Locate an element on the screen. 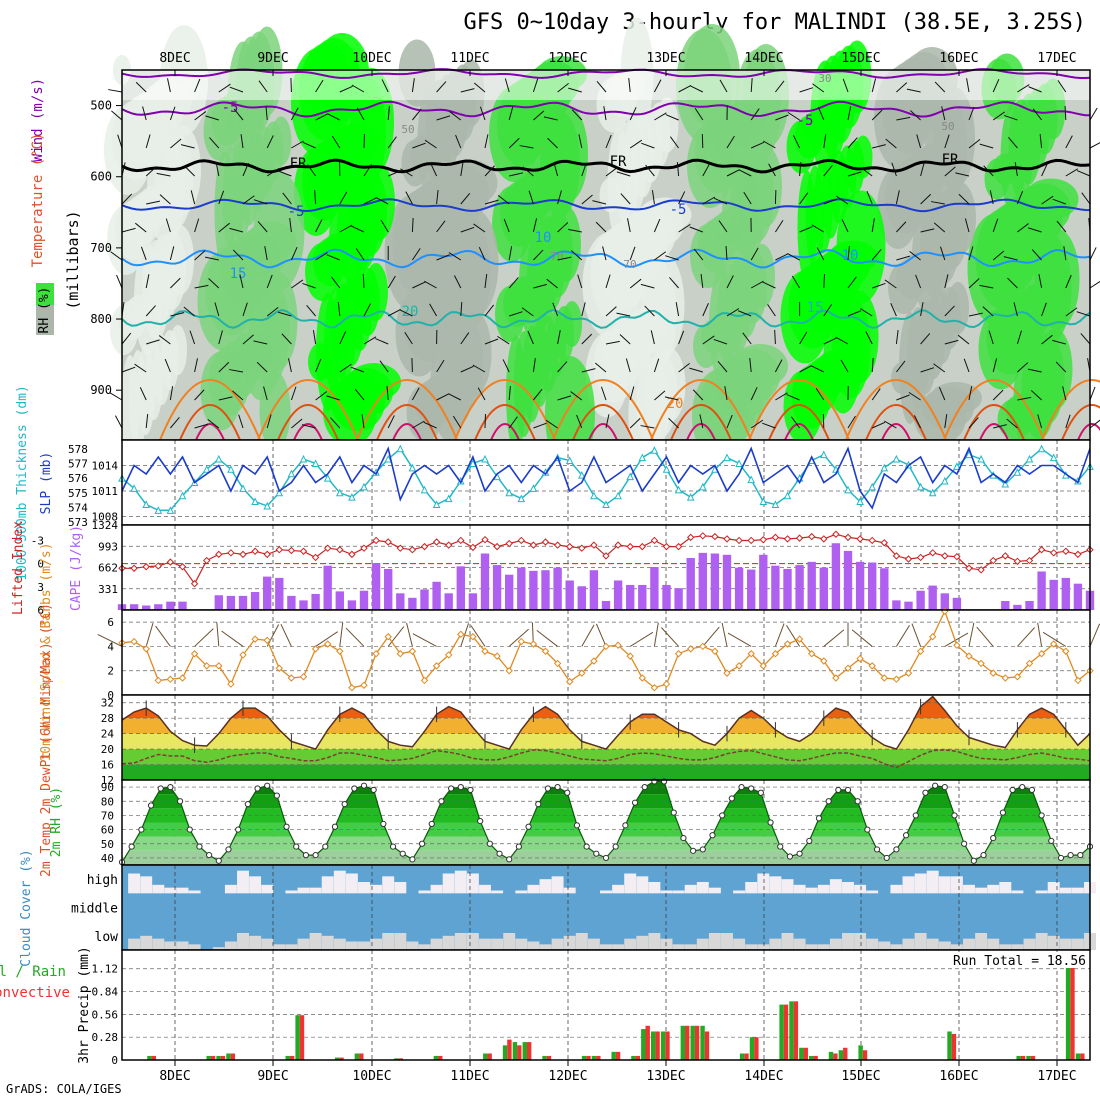 This screenshot has height=1100, width=1100. pressure-tick-label: 600 is located at coordinates (101, 177).